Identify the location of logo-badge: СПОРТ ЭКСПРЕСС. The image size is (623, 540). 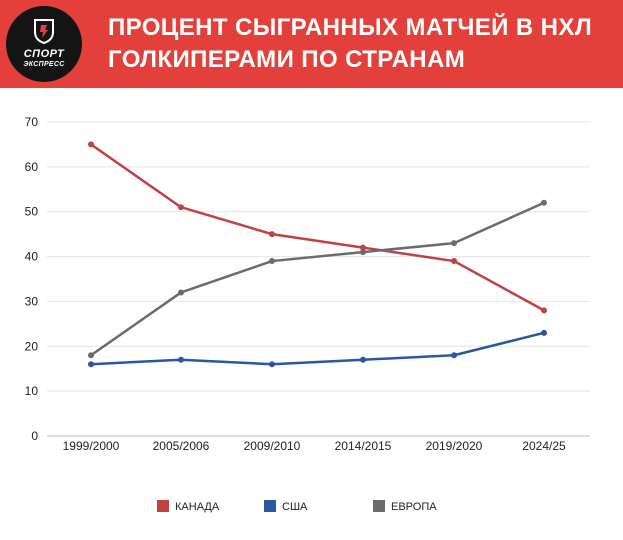
(44, 44).